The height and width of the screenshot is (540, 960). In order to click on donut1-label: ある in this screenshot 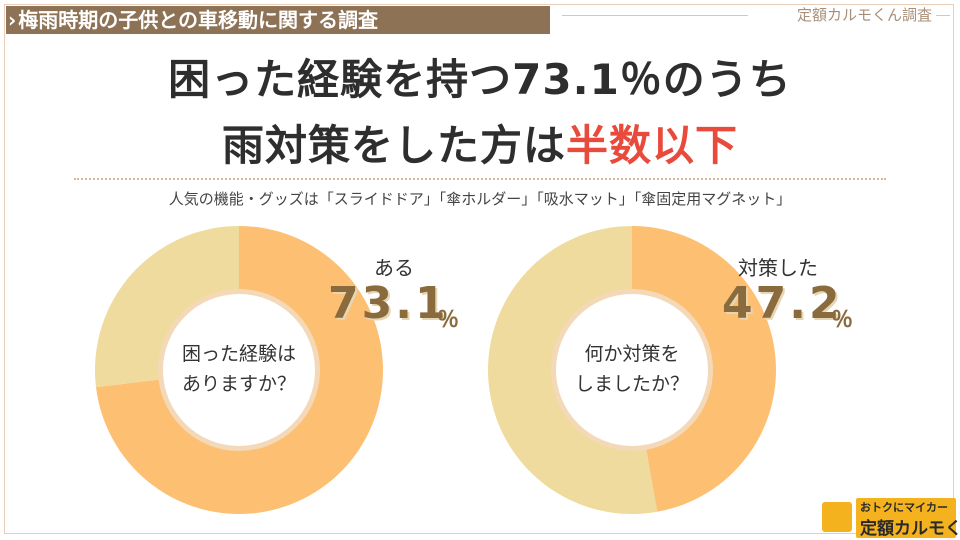, I will do `click(394, 268)`.